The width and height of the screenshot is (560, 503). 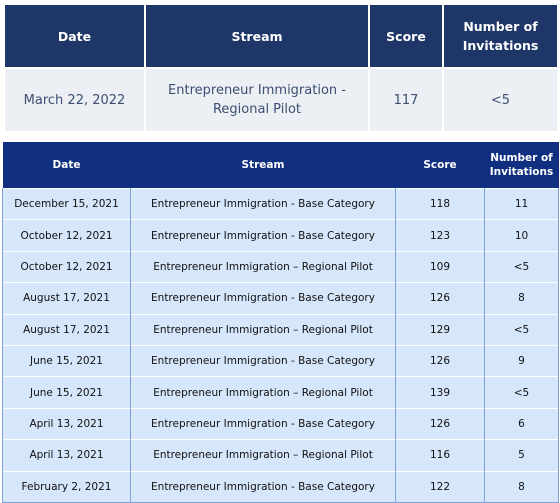 I want to click on row-date: February 2, 2021, so click(x=66, y=486).